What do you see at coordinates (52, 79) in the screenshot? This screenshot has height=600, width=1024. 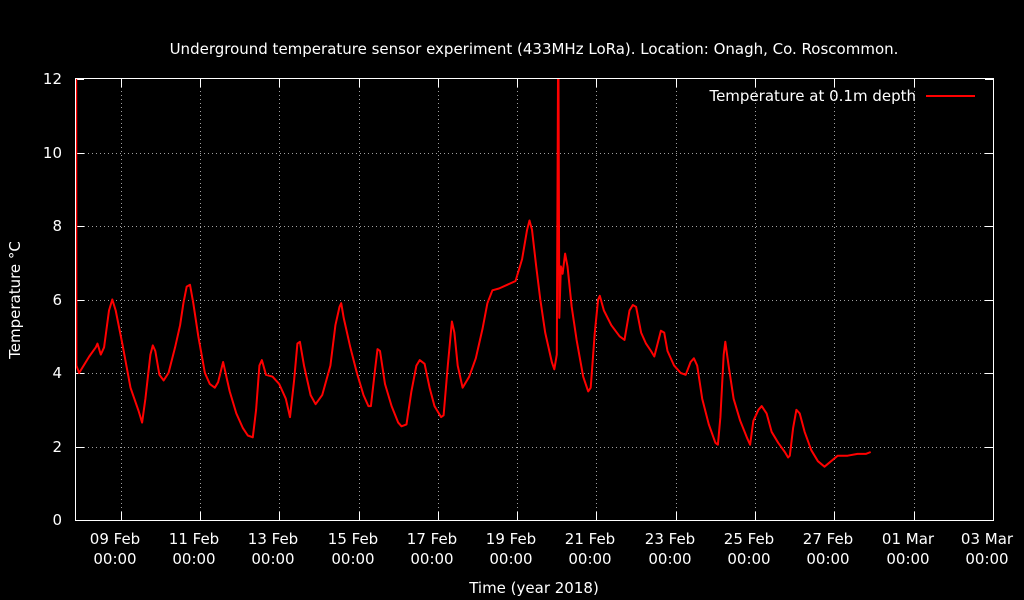 I see `y-tick-label: 12` at bounding box center [52, 79].